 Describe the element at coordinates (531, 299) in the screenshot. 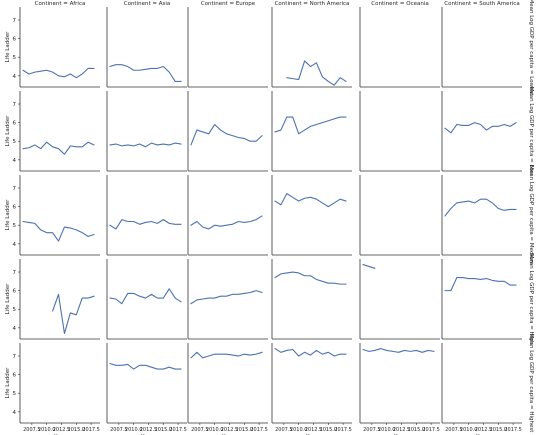

I see `row-title-3: Mean Log GDP per capita = High` at that location.